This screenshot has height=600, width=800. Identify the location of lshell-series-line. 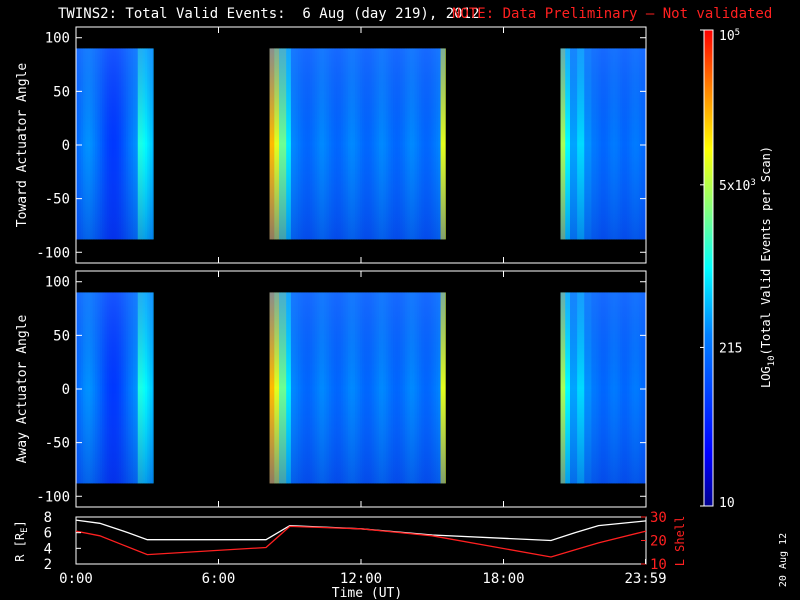
(361, 541).